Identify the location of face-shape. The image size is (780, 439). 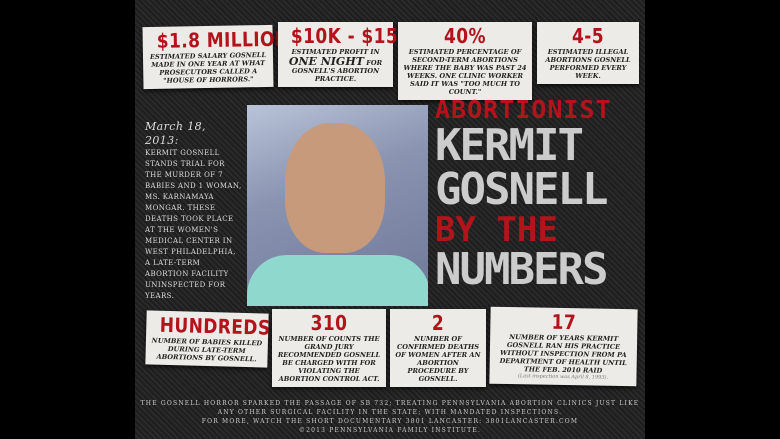
(335, 188).